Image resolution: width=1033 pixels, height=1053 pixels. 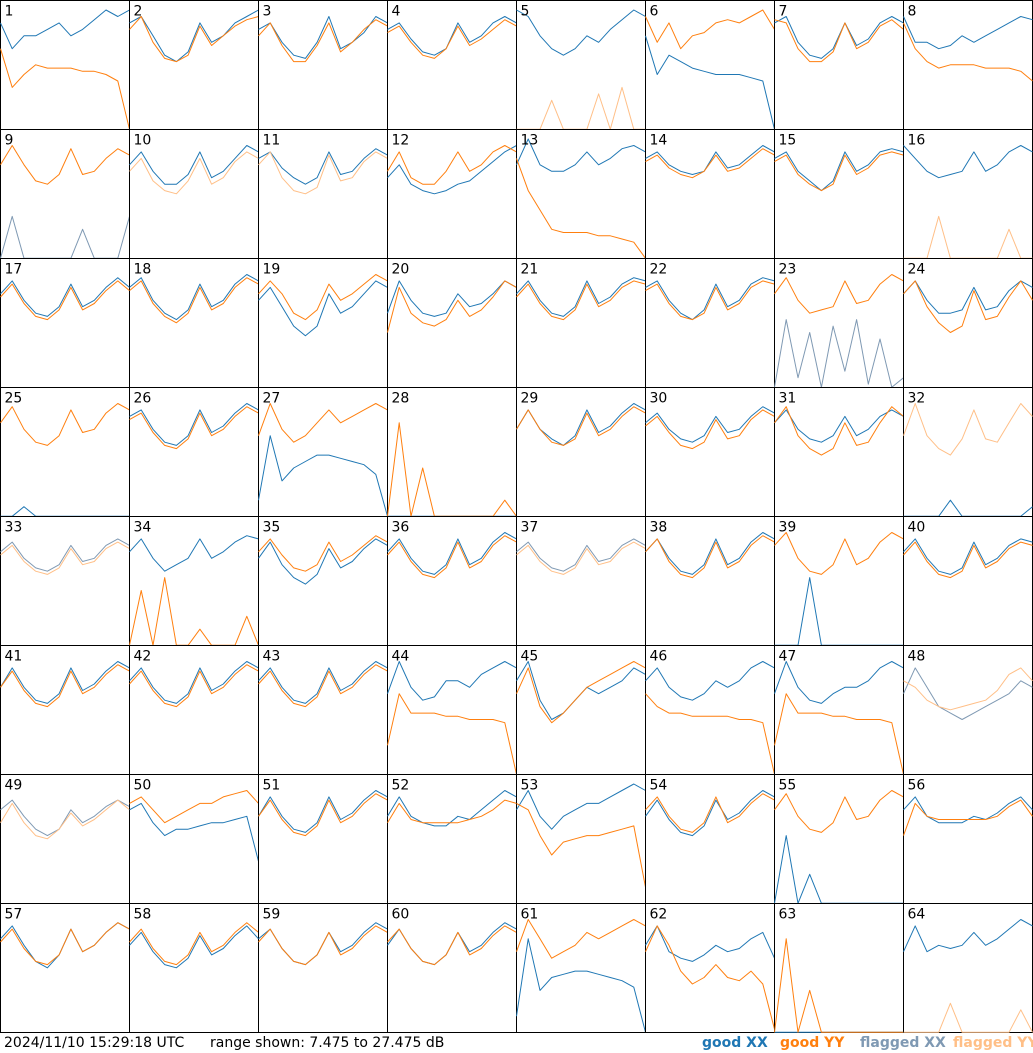 What do you see at coordinates (788, 399) in the screenshot?
I see `panel-number: 31` at bounding box center [788, 399].